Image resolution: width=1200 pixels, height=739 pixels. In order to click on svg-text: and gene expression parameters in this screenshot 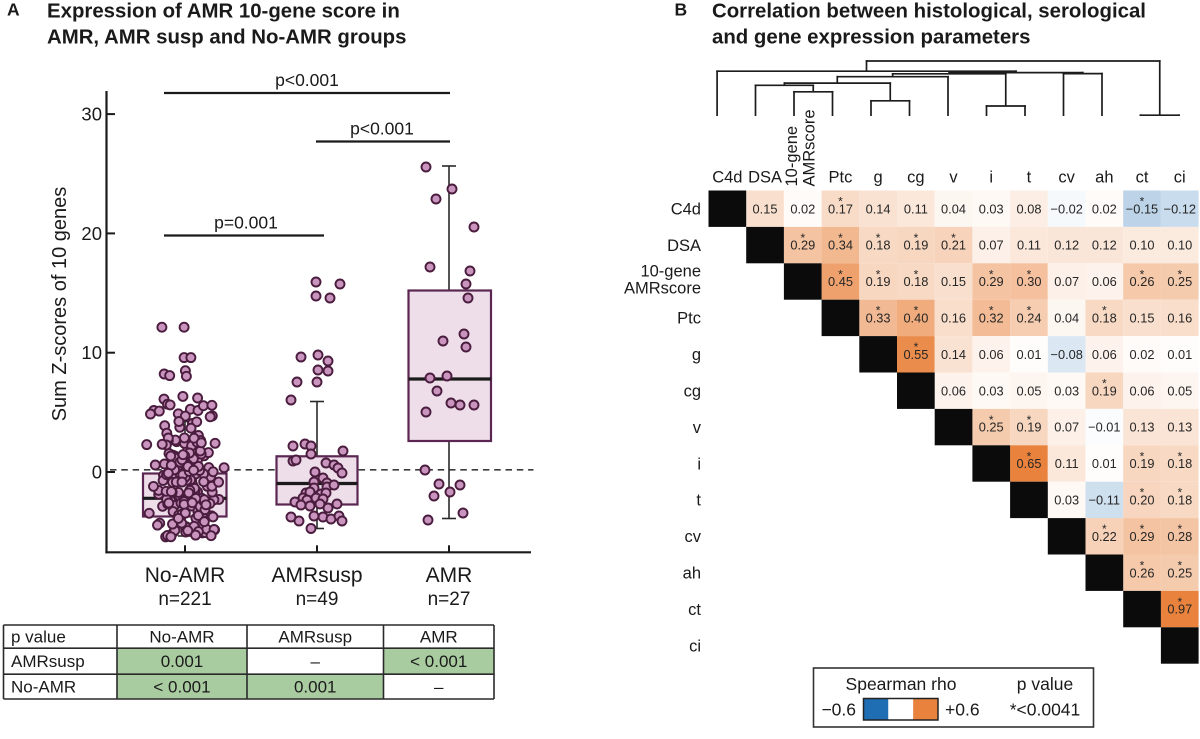, I will do `click(871, 38)`.